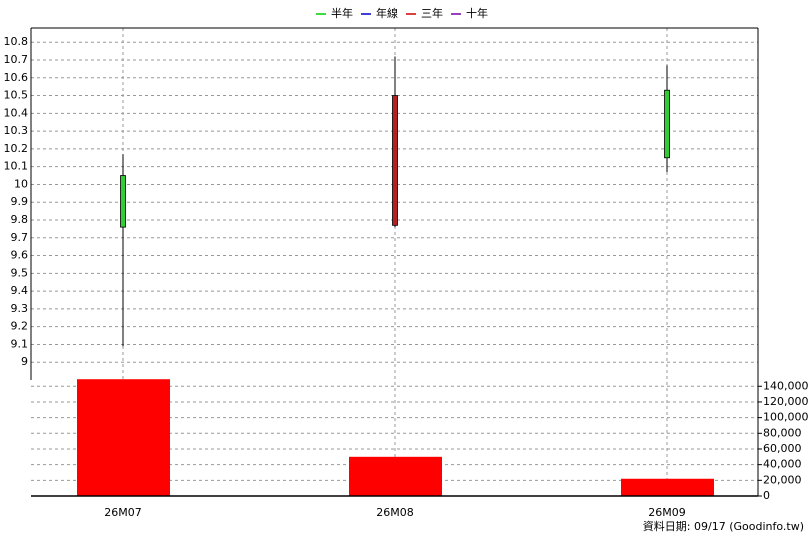 The height and width of the screenshot is (540, 808). I want to click on y-tick-label: 10.1, so click(16, 166).